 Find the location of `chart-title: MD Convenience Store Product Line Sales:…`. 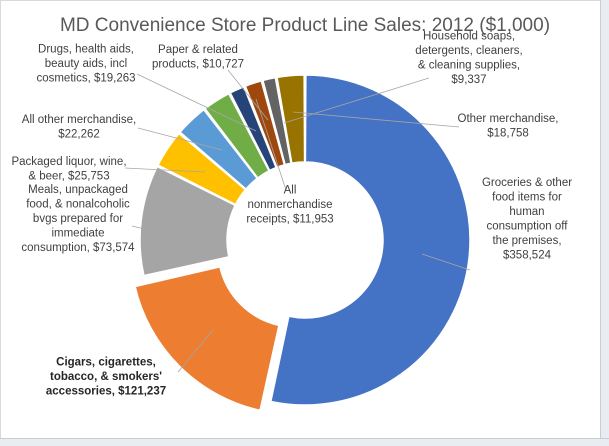

chart-title: MD Convenience Store Product Line Sales:… is located at coordinates (305, 25).